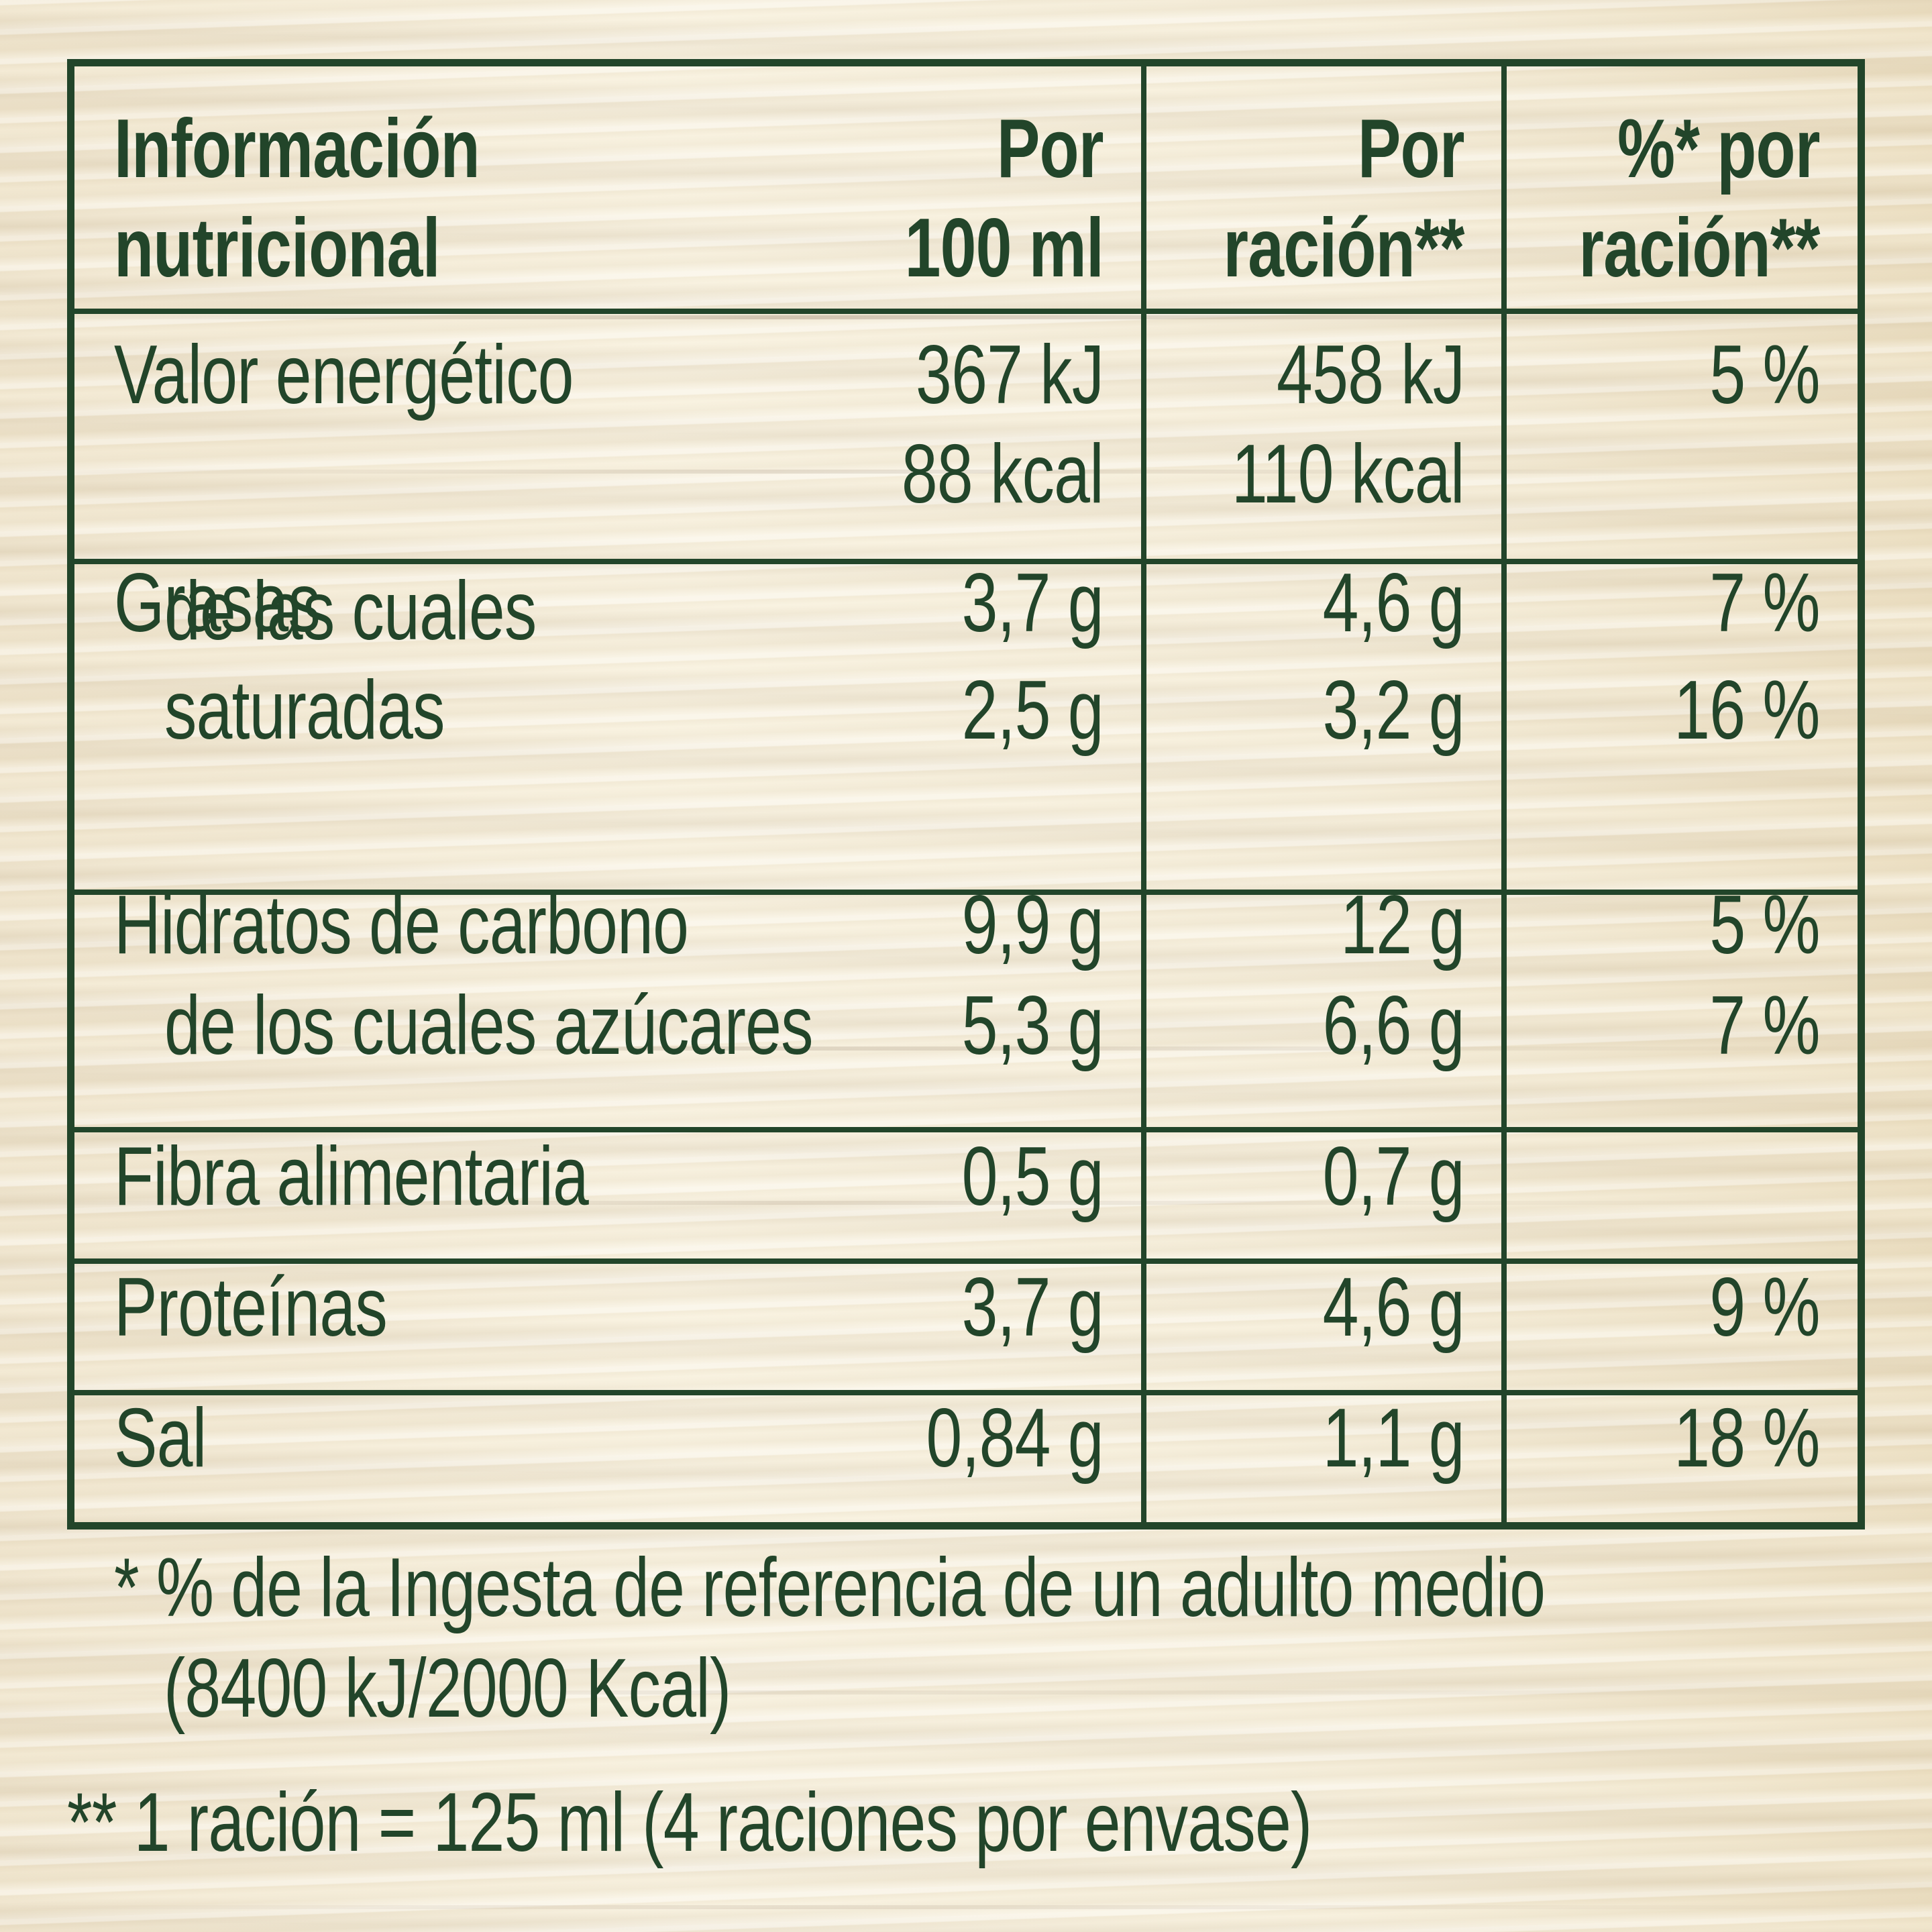 This screenshot has height=1932, width=1932. I want to click on nutrient-name: Valor energético, so click(344, 375).